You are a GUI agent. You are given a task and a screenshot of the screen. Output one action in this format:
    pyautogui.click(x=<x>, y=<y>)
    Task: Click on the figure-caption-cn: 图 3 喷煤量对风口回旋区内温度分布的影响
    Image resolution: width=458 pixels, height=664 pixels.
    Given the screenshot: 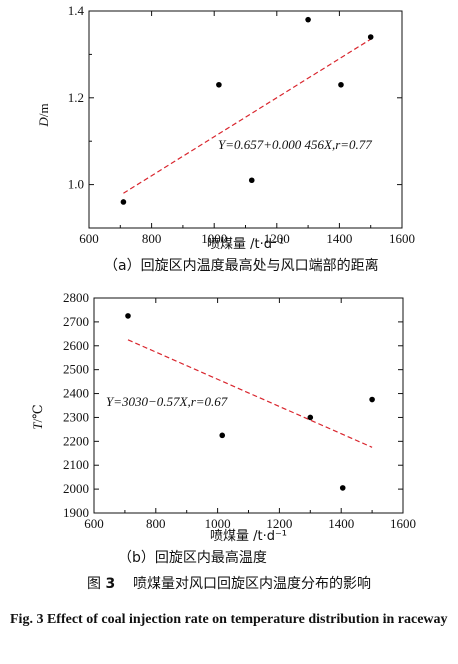 What is the action you would take?
    pyautogui.click(x=229, y=583)
    